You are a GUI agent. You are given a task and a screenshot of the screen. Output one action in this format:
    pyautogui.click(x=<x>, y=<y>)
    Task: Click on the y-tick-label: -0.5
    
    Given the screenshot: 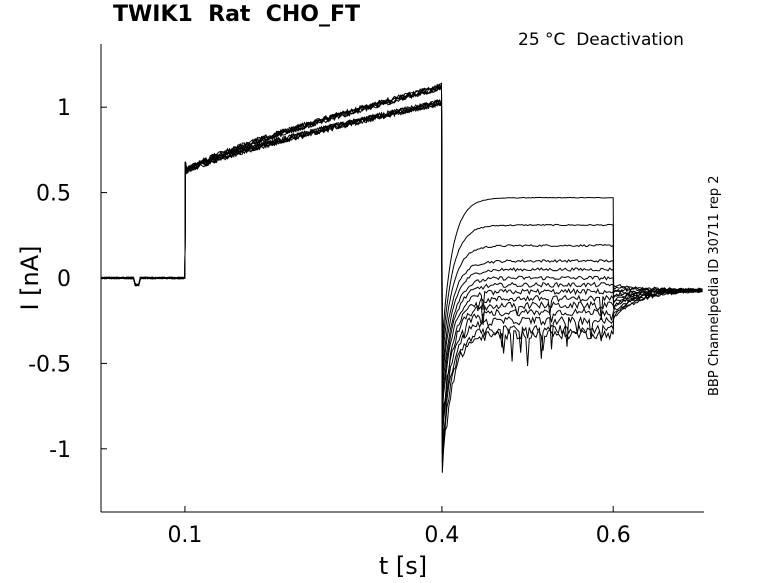 What is the action you would take?
    pyautogui.click(x=49, y=364)
    